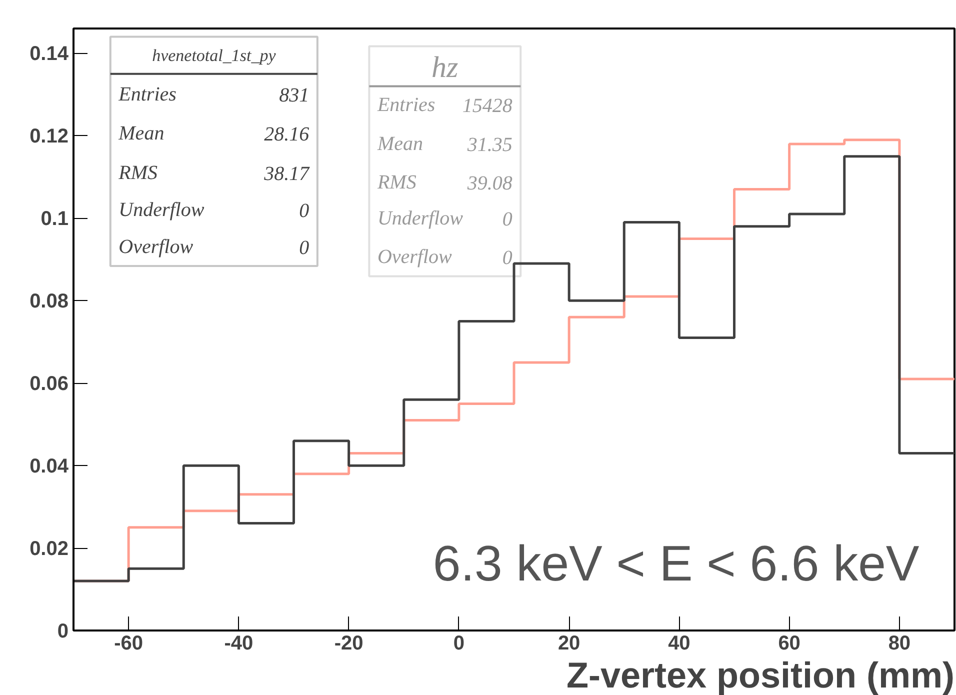  Describe the element at coordinates (760, 674) in the screenshot. I see `x-axis-title: Z-vertex position (mm)` at that location.